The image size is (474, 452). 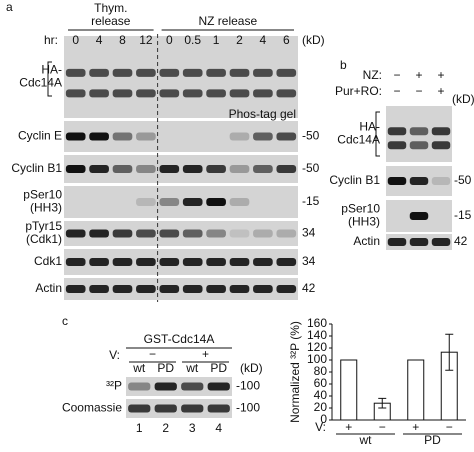 What do you see at coordinates (416, 390) in the screenshot?
I see `bar` at bounding box center [416, 390].